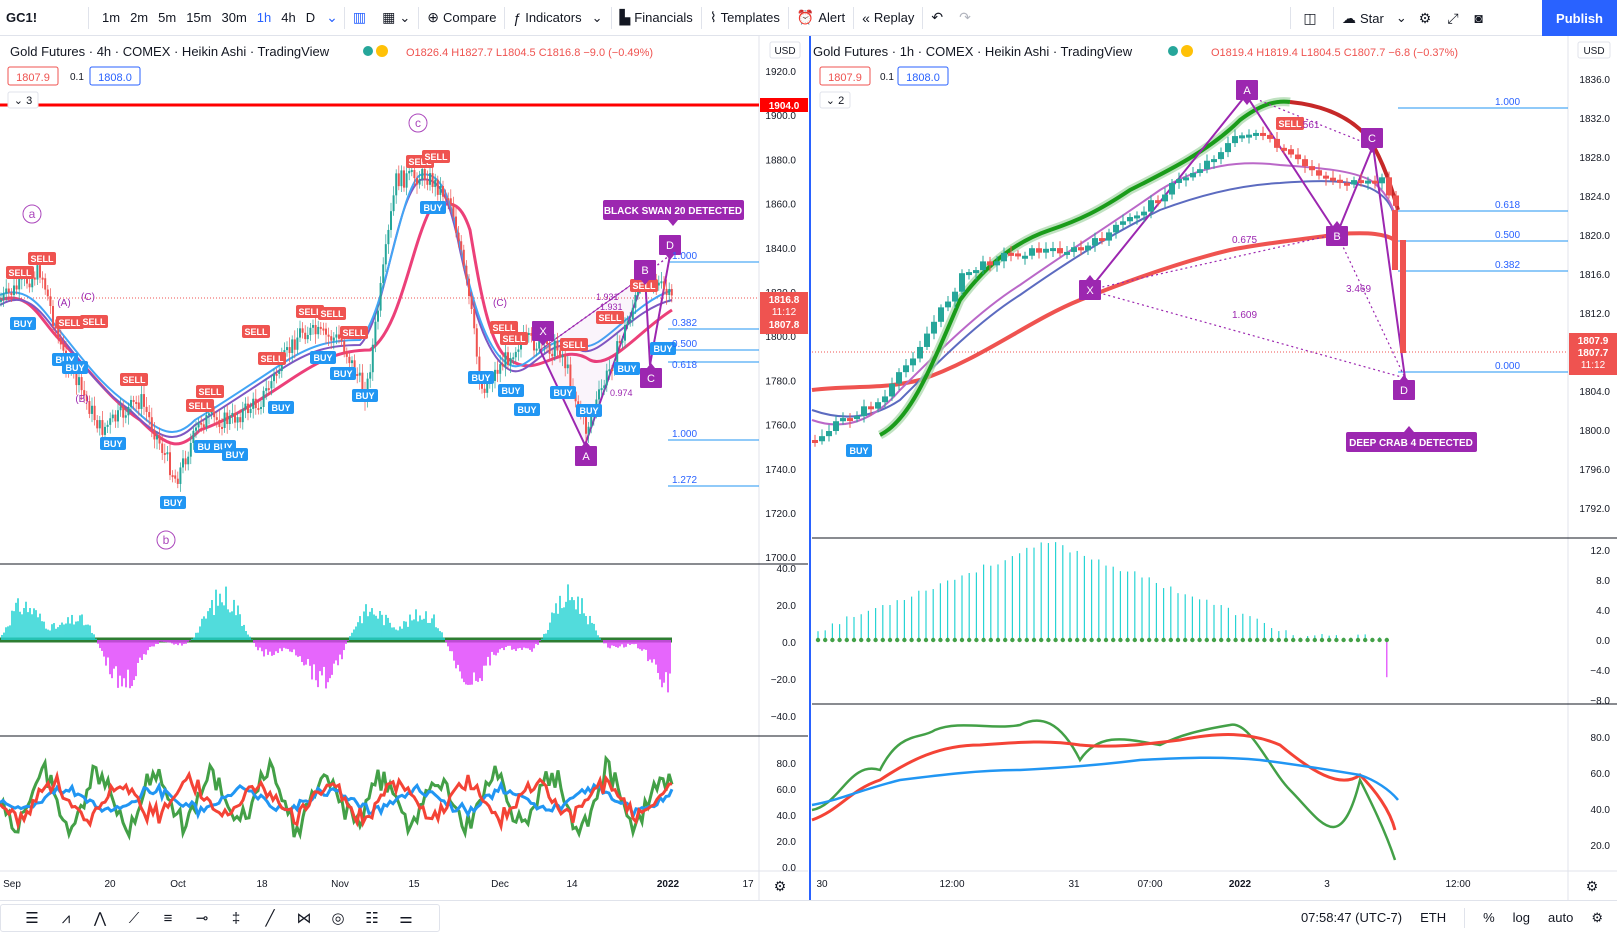 The height and width of the screenshot is (934, 1617). I want to click on interval-15m: 15m, so click(199, 17).